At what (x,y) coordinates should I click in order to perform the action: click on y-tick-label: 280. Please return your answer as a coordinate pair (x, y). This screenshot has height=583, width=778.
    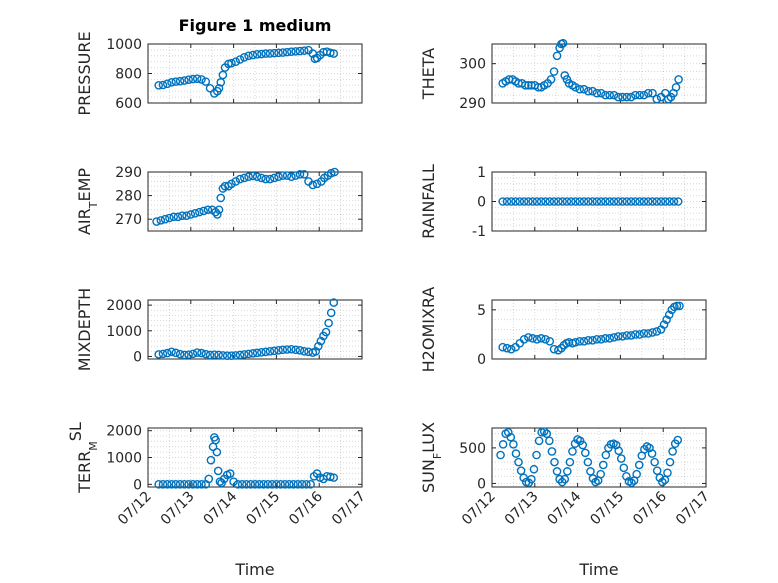
    Looking at the image, I should click on (128, 197).